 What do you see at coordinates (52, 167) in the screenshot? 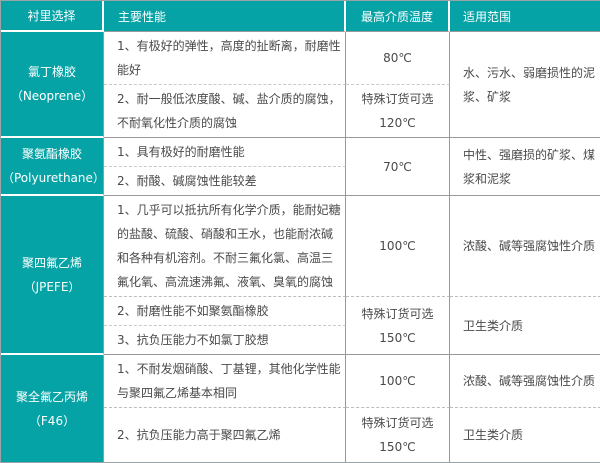
I see `lining-cell-polyurethane: 聚氨酯橡胶 （Polyurethane）` at bounding box center [52, 167].